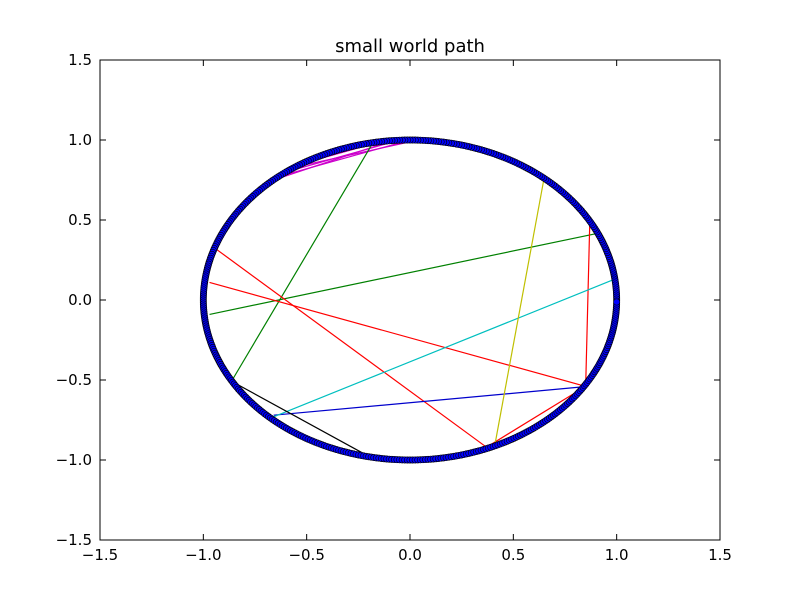 The height and width of the screenshot is (600, 800). What do you see at coordinates (80, 300) in the screenshot?
I see `y-tick-label: 0.0` at bounding box center [80, 300].